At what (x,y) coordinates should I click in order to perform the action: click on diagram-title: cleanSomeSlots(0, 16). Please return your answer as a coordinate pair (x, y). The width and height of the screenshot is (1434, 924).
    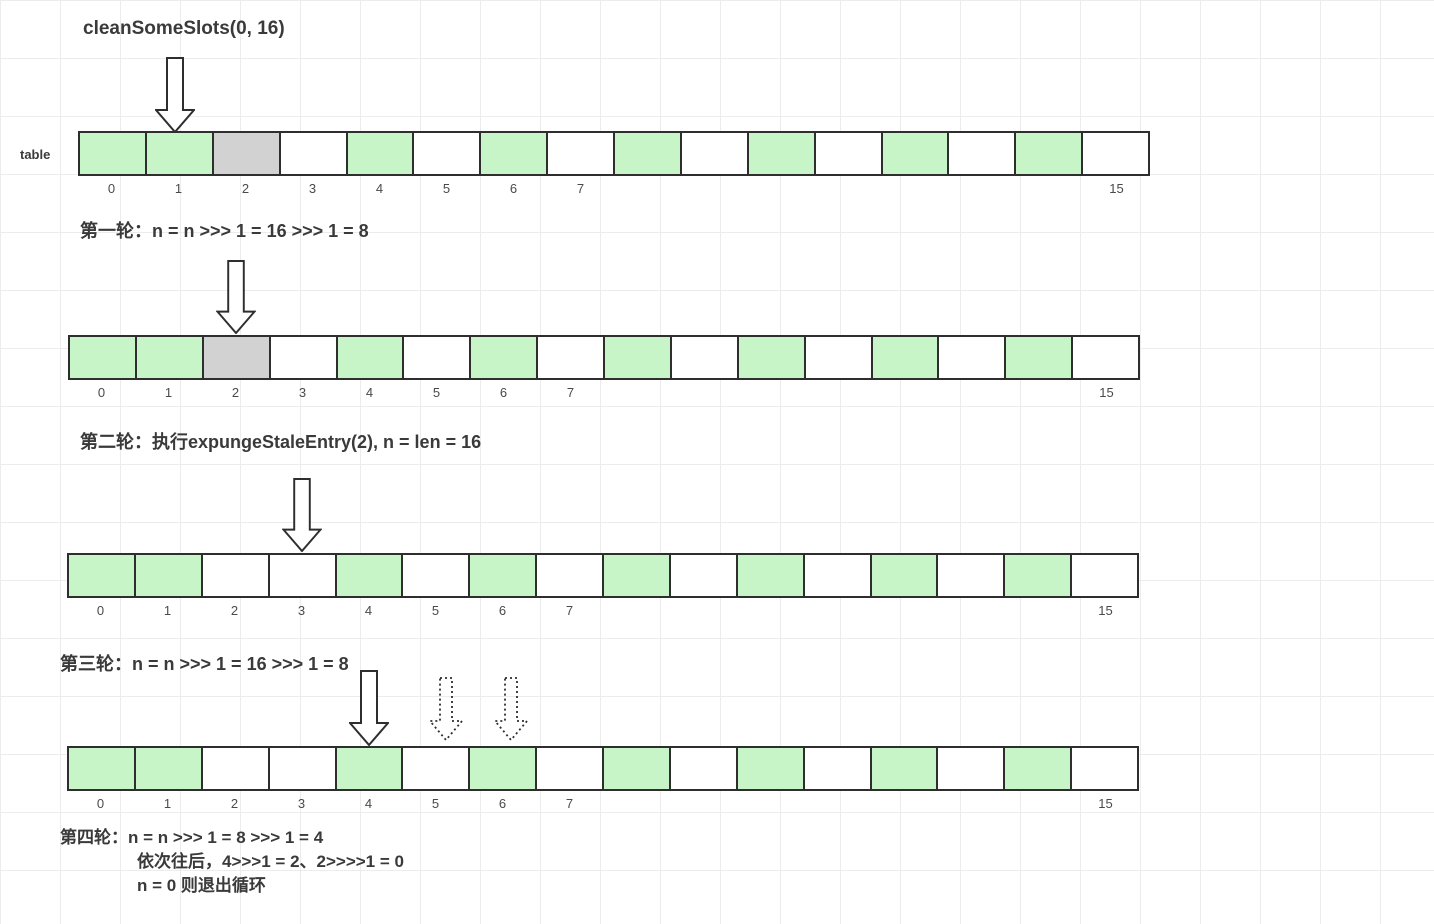
    Looking at the image, I should click on (184, 28).